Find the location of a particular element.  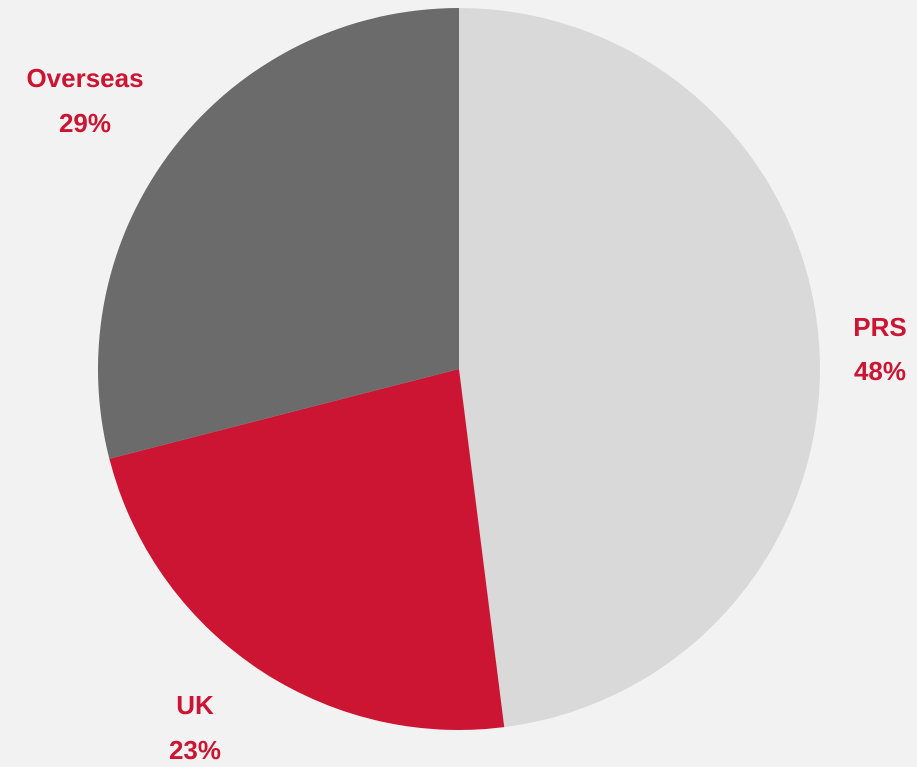

slice-label-prs: PRS is located at coordinates (879, 327).